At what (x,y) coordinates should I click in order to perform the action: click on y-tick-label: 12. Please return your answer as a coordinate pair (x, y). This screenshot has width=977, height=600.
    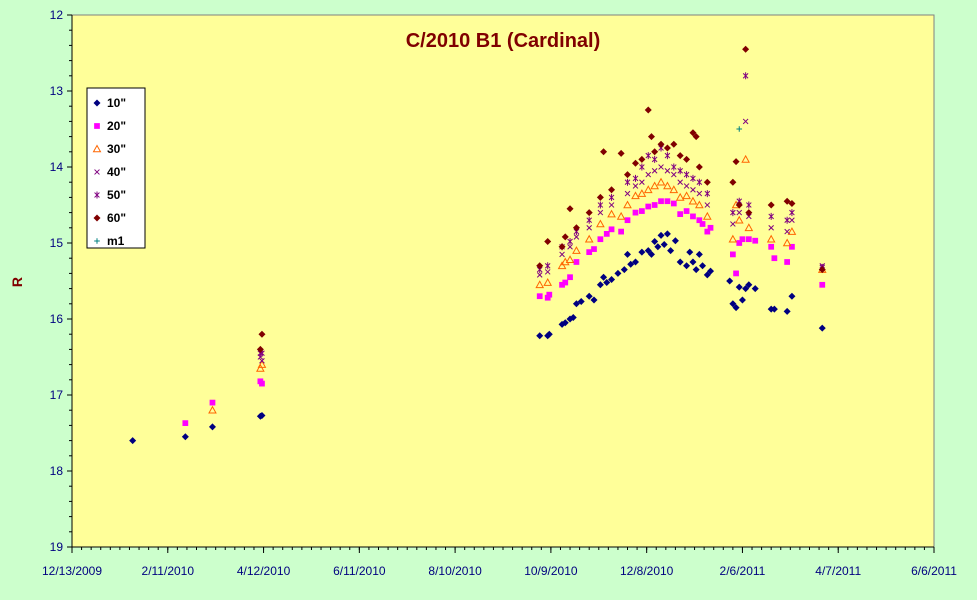
    Looking at the image, I should click on (57, 15).